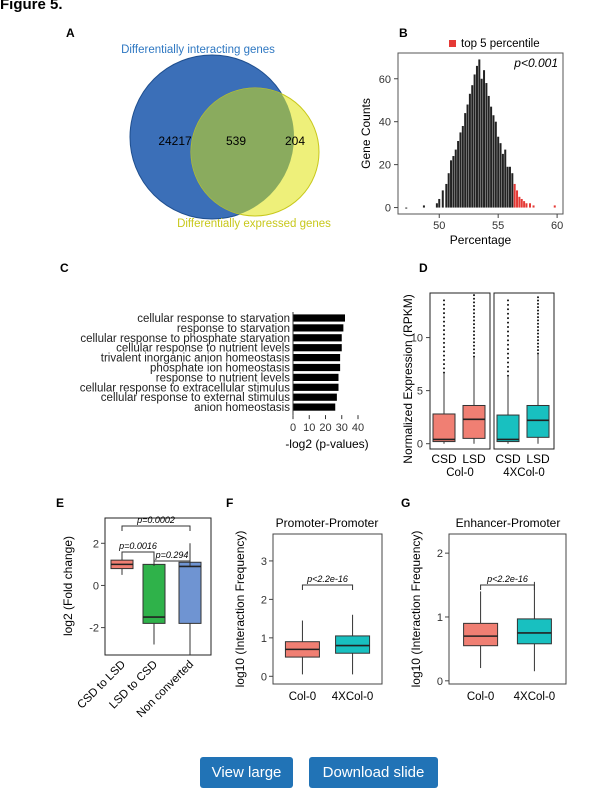 The image size is (600, 790). I want to click on y-tick-label: 2, so click(96, 544).